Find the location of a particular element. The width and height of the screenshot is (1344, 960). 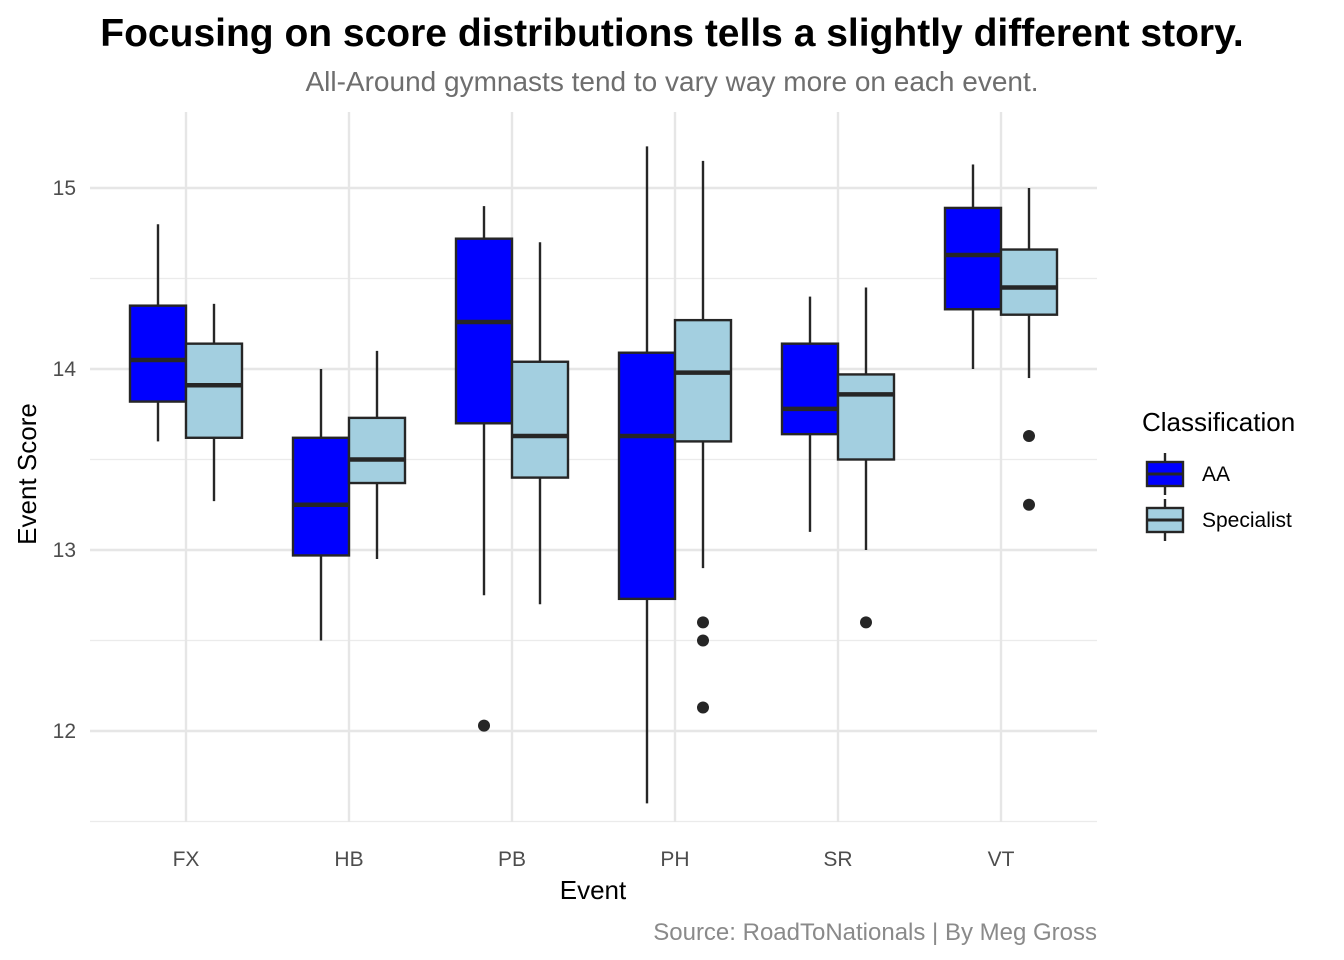

y-axis-title: Event Score is located at coordinates (27, 474).